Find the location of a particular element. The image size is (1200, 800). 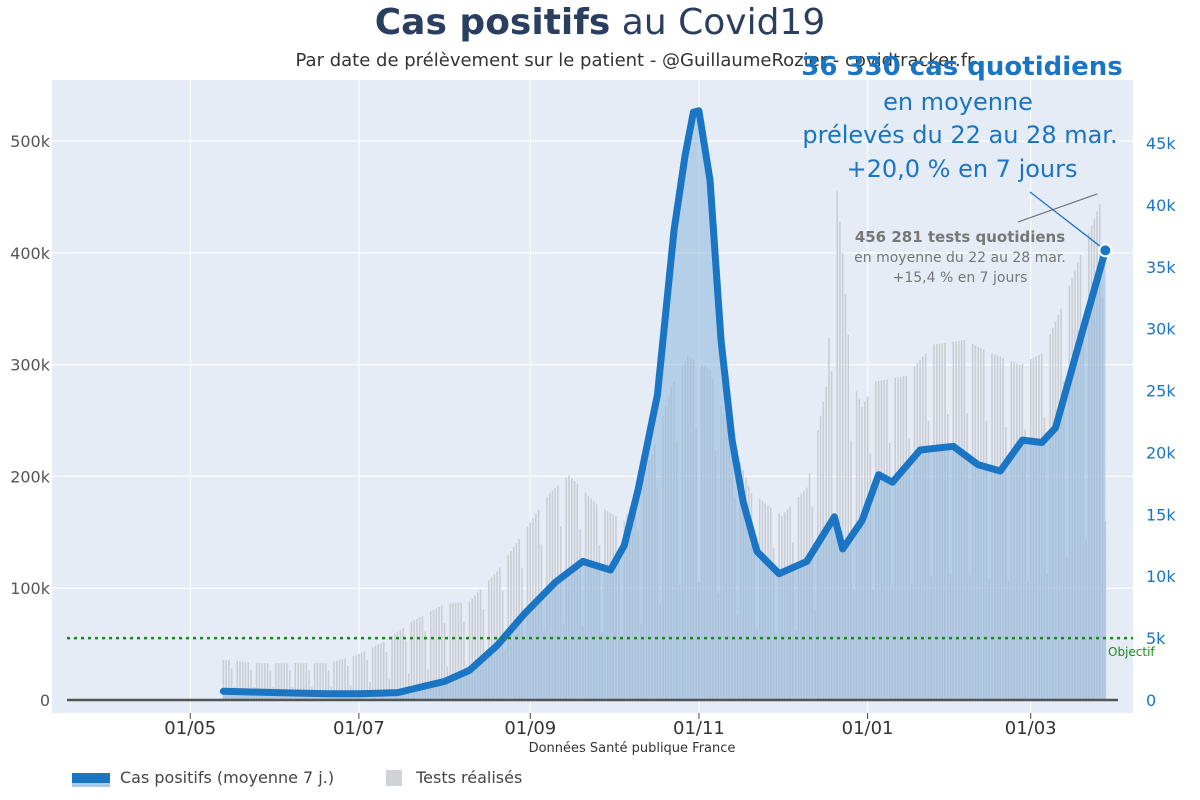

x-tick-label: 01/11 is located at coordinates (699, 728).